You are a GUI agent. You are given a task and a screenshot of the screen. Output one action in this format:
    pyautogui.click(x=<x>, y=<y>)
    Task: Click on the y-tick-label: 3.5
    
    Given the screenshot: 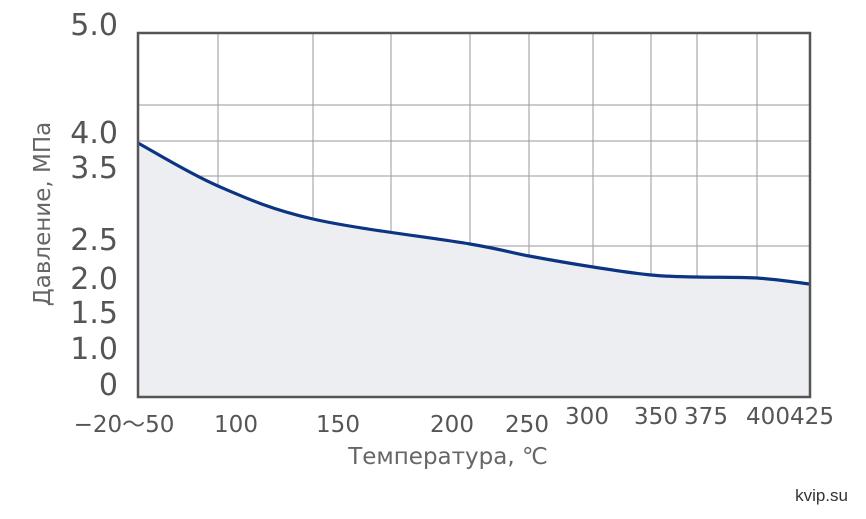 What is the action you would take?
    pyautogui.click(x=94, y=168)
    